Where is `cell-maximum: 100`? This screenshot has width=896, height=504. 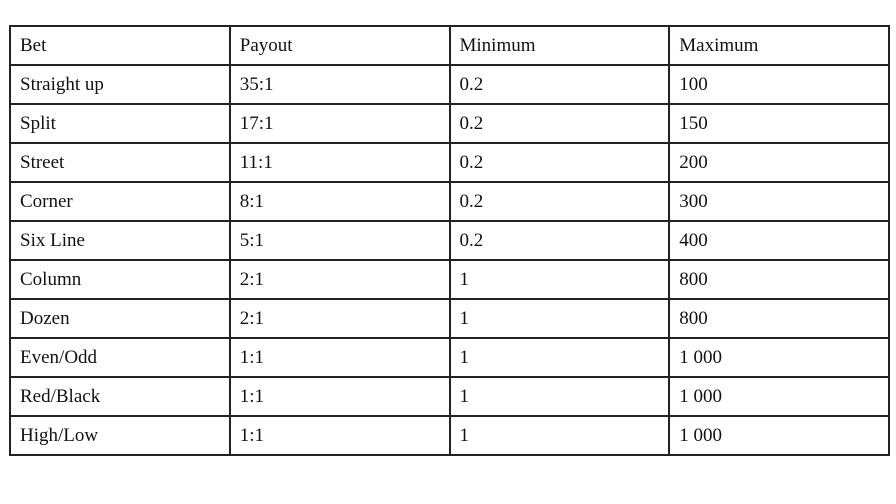
cell-maximum: 100 is located at coordinates (779, 84).